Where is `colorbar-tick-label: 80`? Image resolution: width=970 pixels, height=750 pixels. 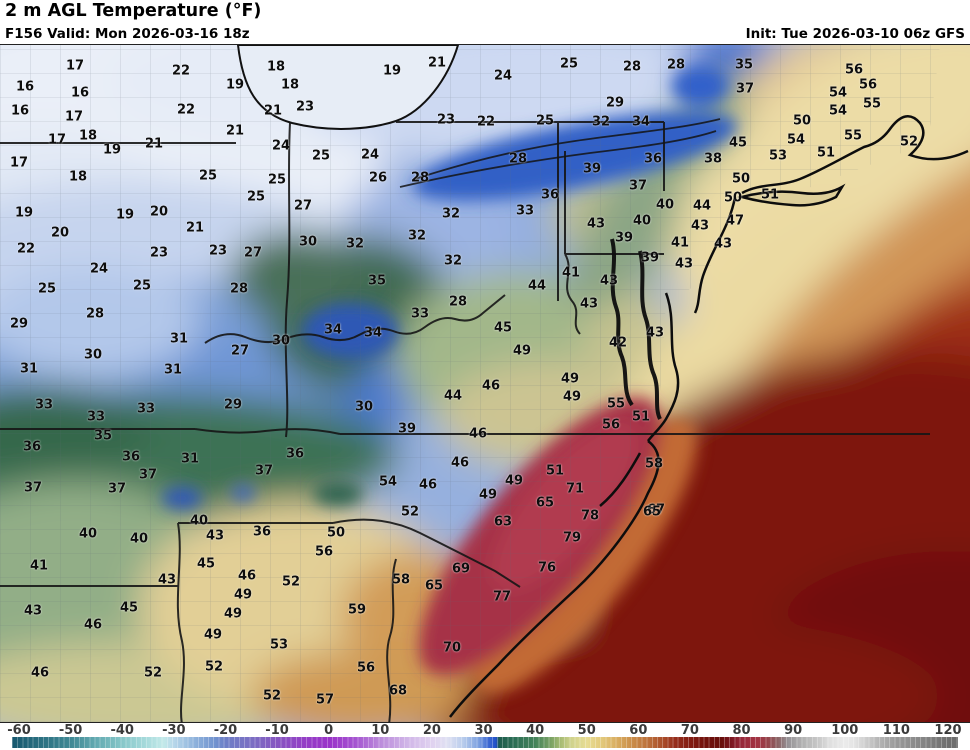 colorbar-tick-label: 80 is located at coordinates (741, 730).